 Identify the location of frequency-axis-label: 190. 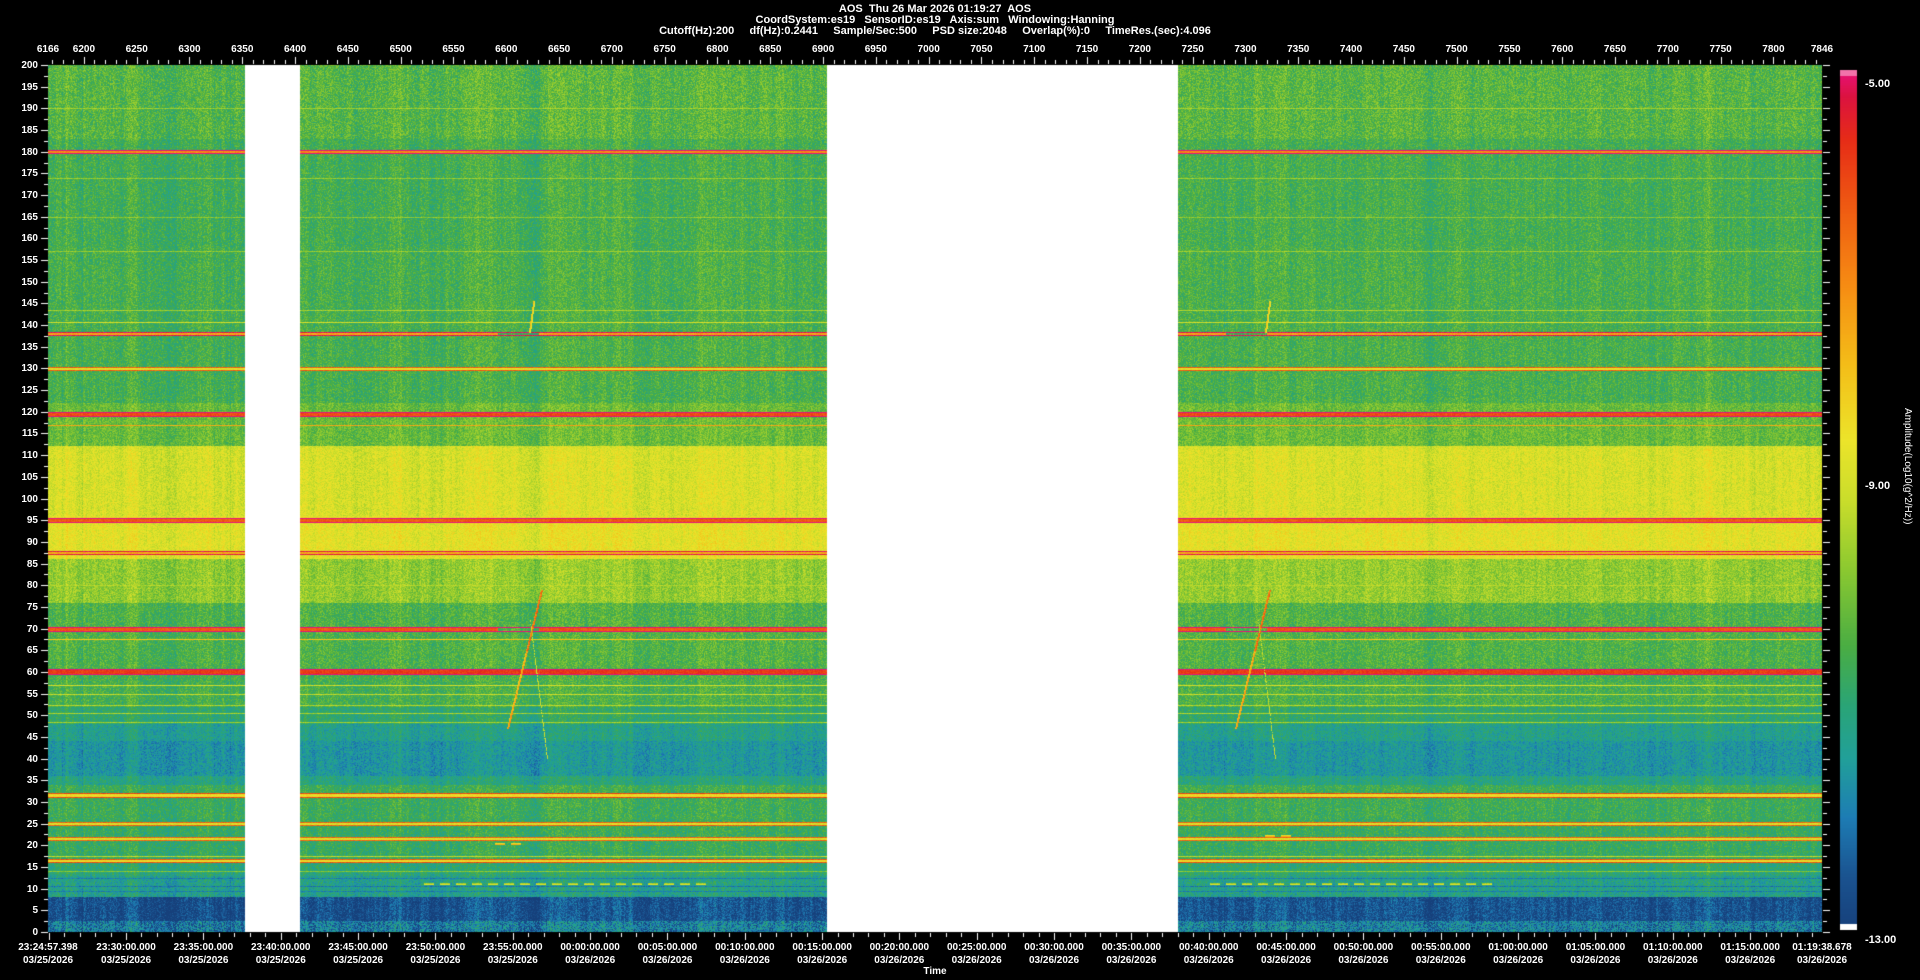
(29, 109).